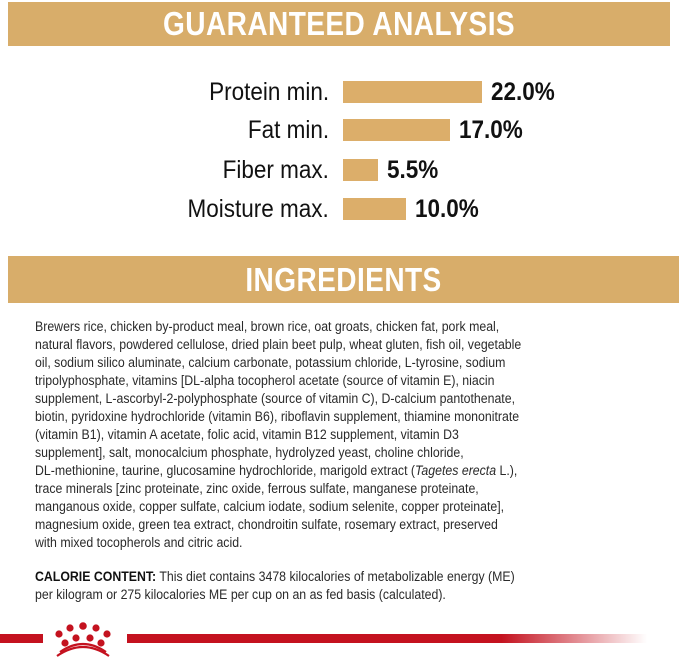 The image size is (679, 660). What do you see at coordinates (522, 92) in the screenshot?
I see `analysis-value: 22.0%` at bounding box center [522, 92].